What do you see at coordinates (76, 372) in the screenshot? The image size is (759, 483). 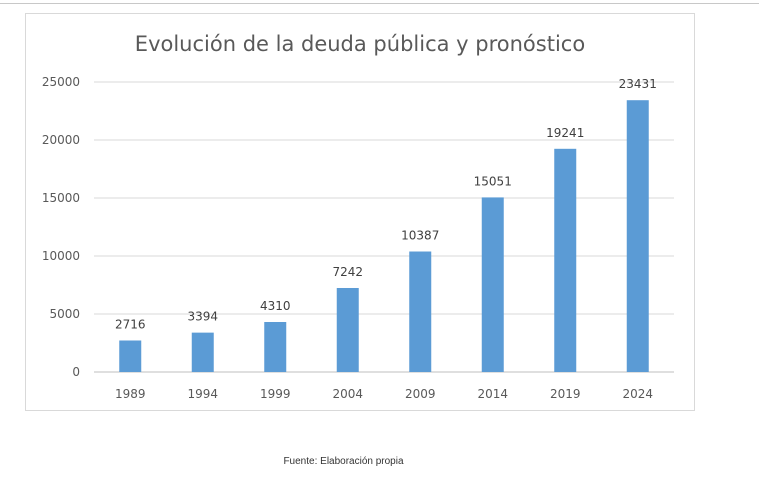 I see `y-tick-label: 0` at bounding box center [76, 372].